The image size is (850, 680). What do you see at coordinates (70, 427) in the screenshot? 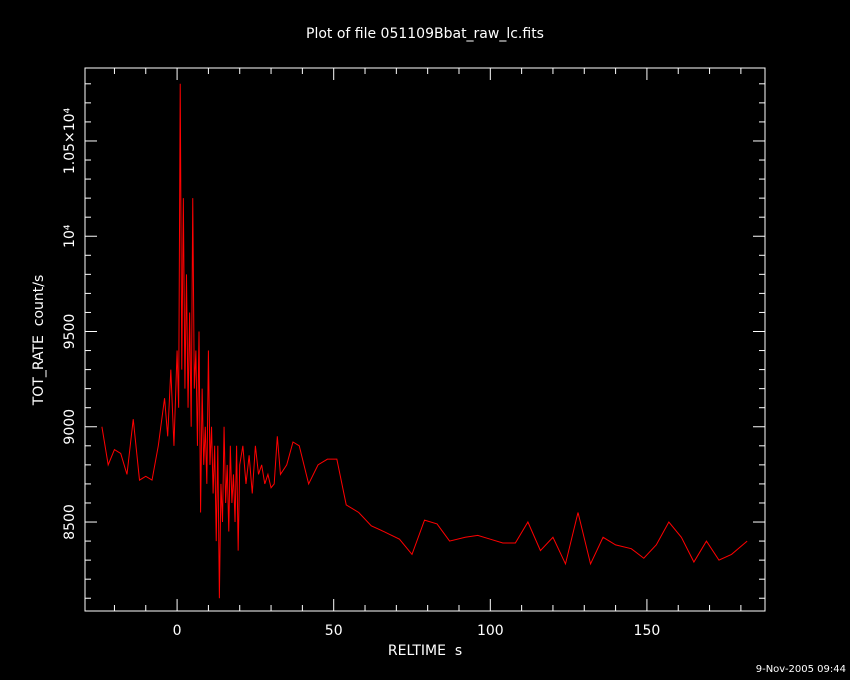
I see `y-tick-label: 9000` at bounding box center [70, 427].